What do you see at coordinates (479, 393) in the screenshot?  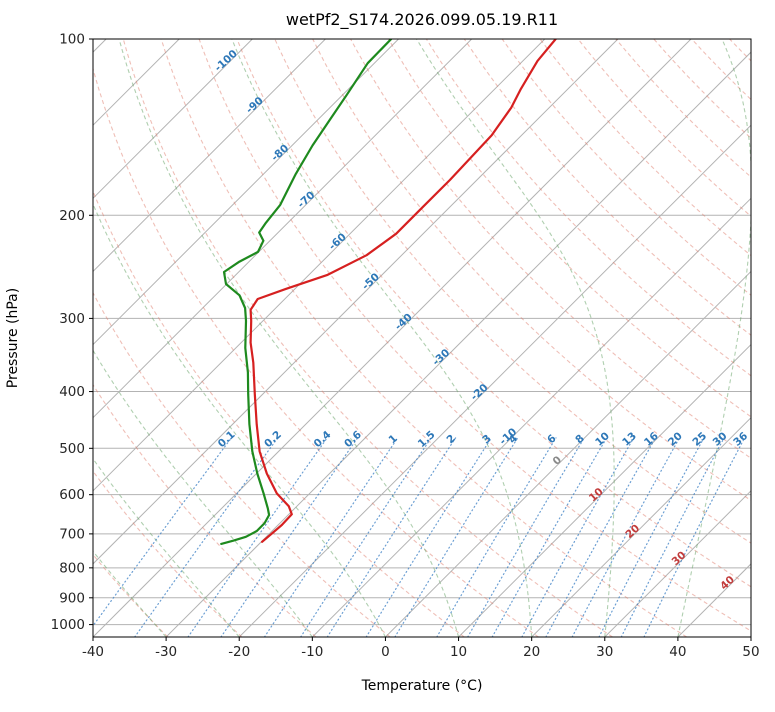 I see `isotherm-label: -20` at bounding box center [479, 393].